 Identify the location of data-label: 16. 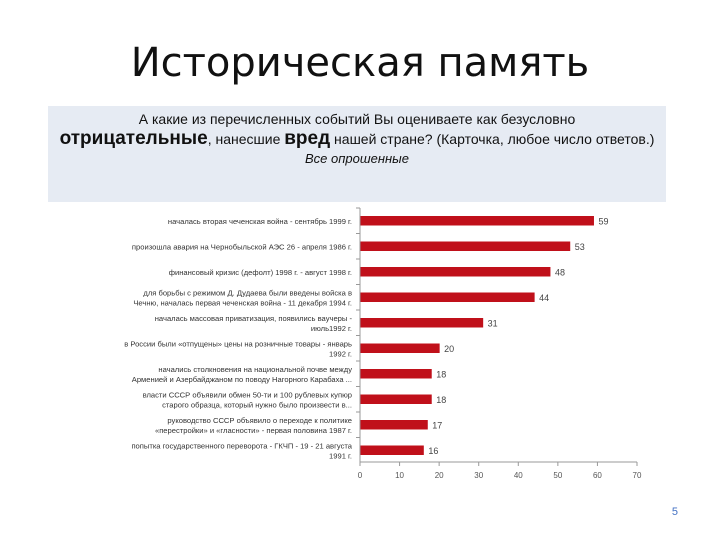
(433, 451).